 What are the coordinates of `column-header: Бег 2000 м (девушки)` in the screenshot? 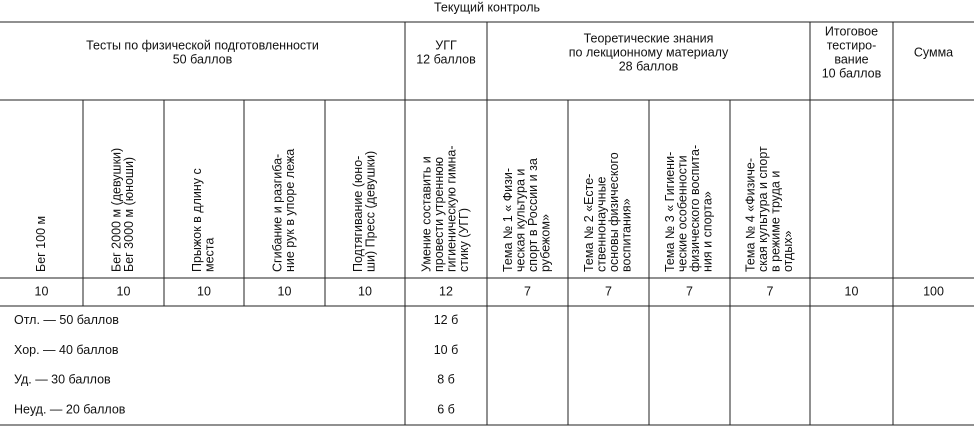 It's located at (117, 210).